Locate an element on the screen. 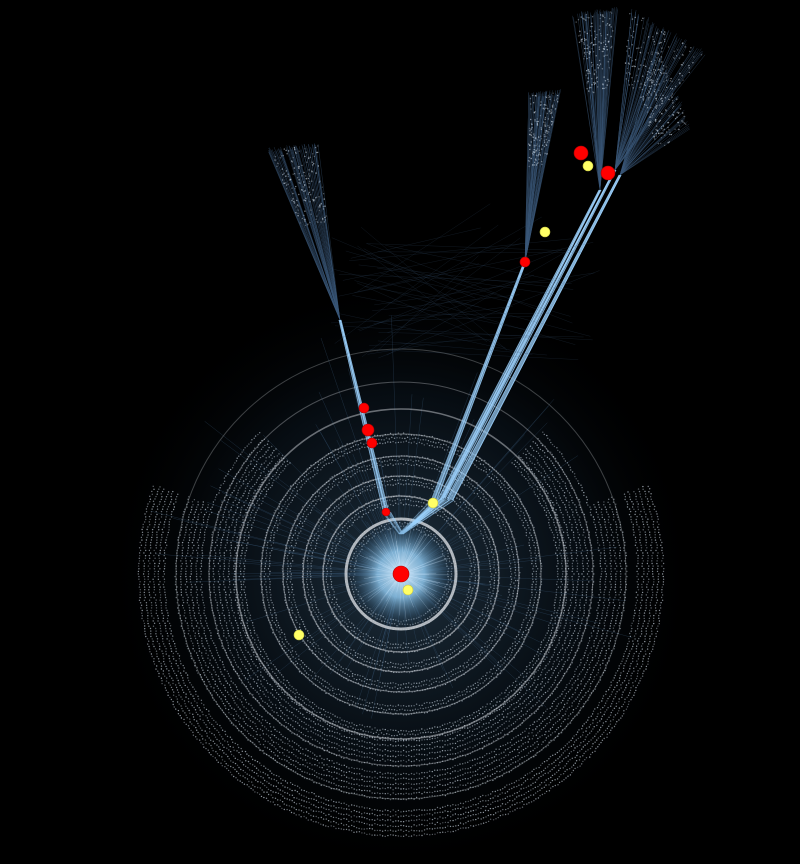 This screenshot has width=800, height=864. branch-base-node-right is located at coordinates (433, 503).